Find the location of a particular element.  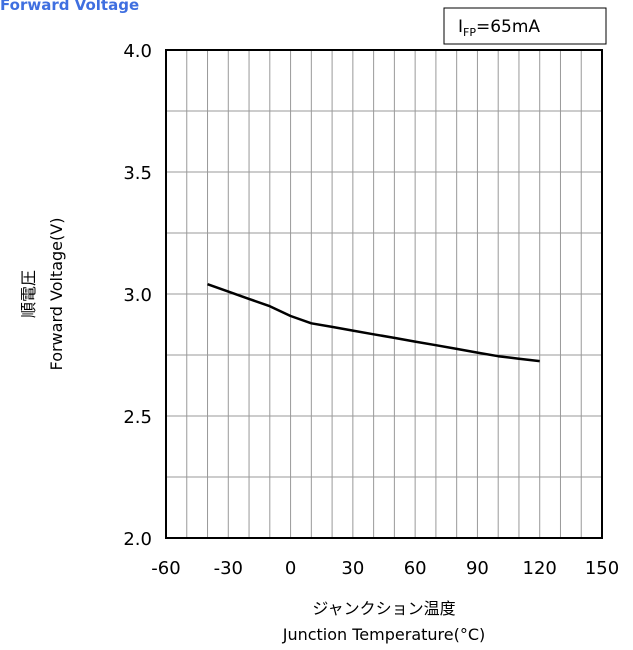

condition-box-frame is located at coordinates (525, 26).